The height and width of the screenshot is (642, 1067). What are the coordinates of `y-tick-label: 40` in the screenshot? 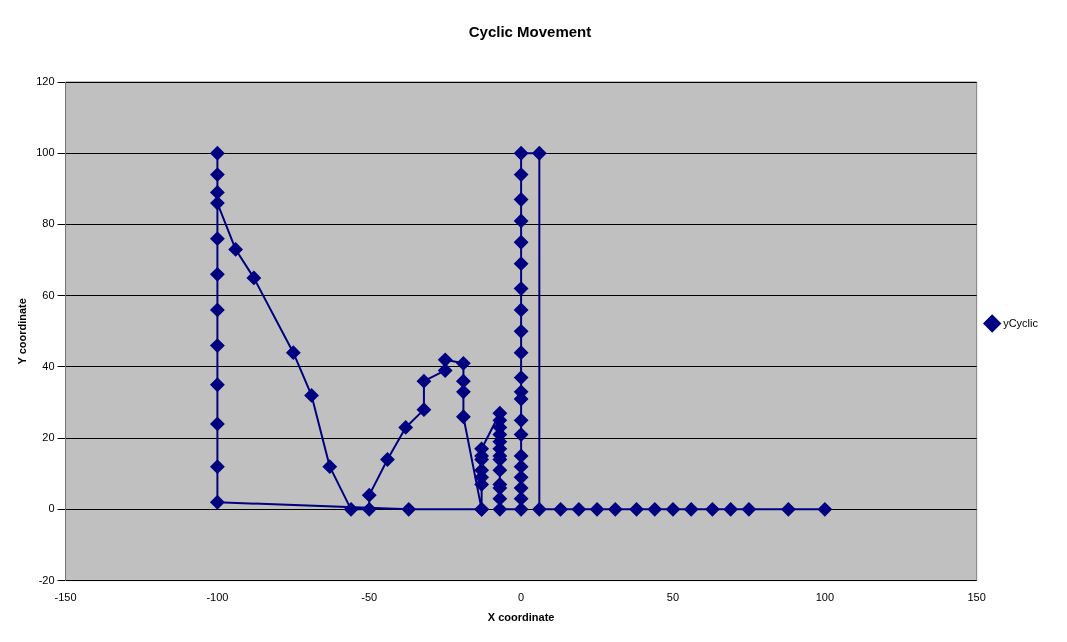 It's located at (48, 365).